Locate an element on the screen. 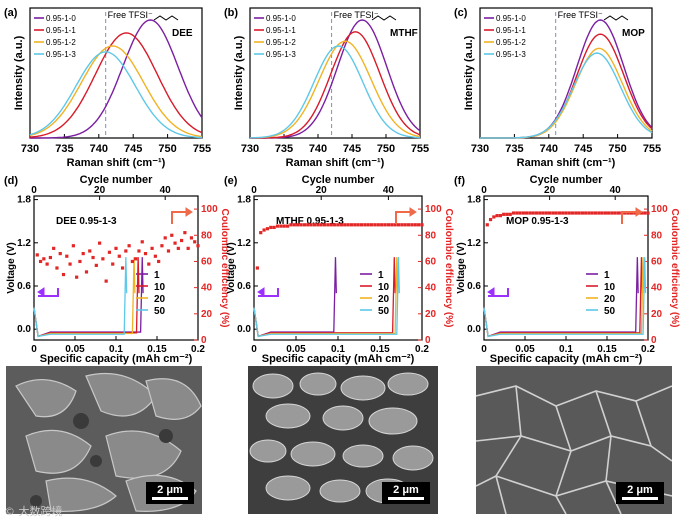  cap-tick-label-1-0: 0 is located at coordinates (254, 349).